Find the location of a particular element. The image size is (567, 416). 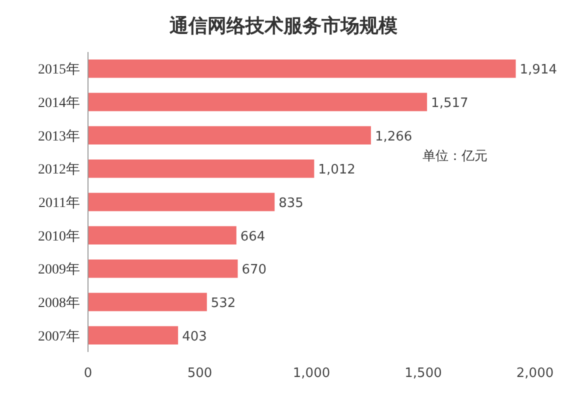

data-label: 835 is located at coordinates (291, 203).